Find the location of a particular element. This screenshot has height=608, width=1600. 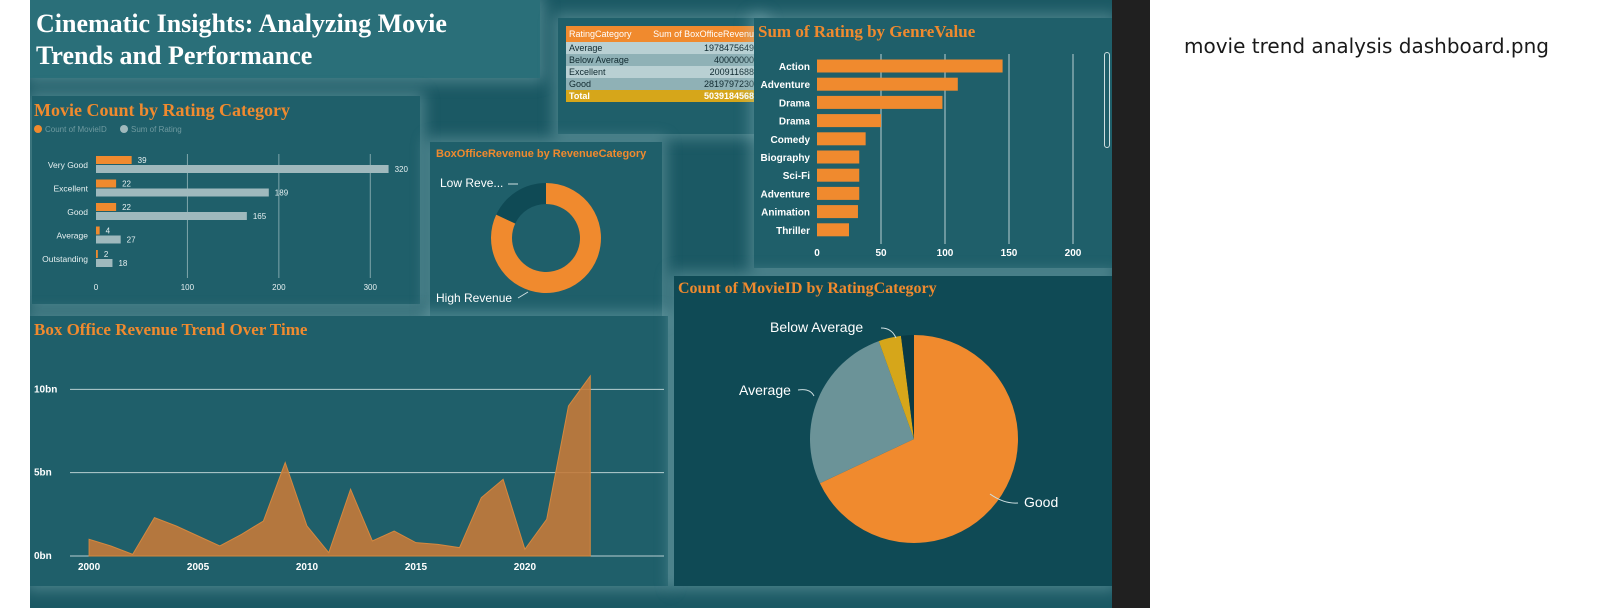

x-tick-label: 150 is located at coordinates (1009, 253).